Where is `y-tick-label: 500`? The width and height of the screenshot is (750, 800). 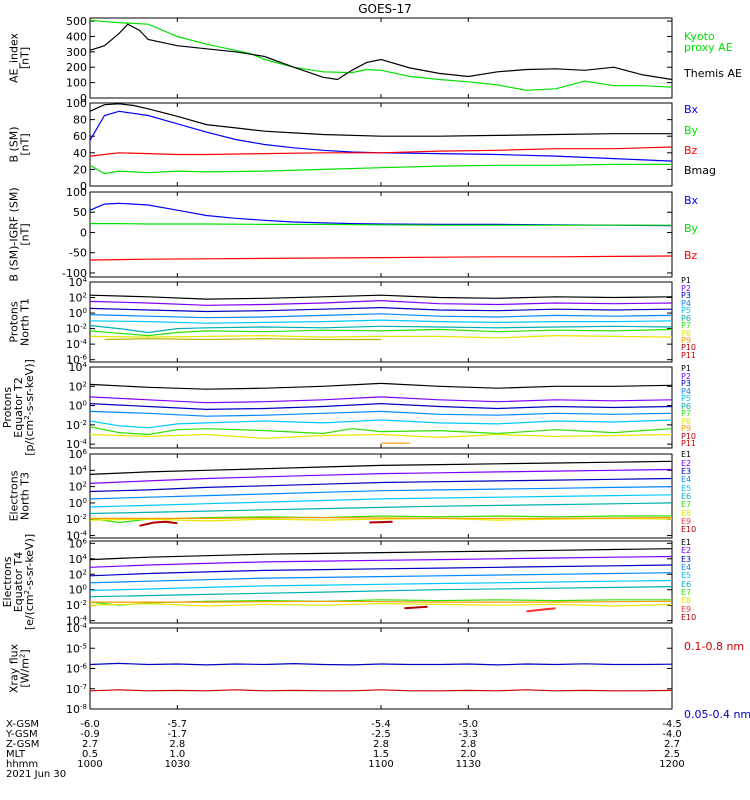 y-tick-label: 500 is located at coordinates (76, 21).